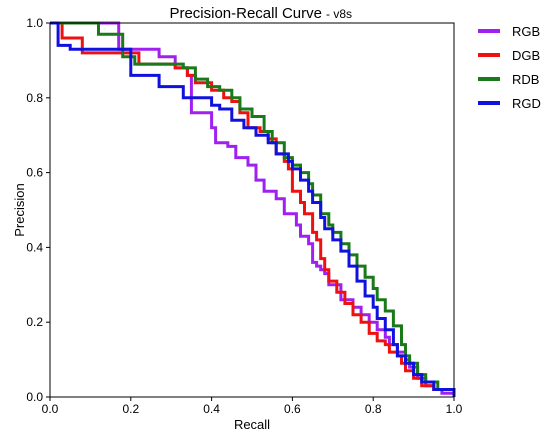 The width and height of the screenshot is (550, 433). I want to click on y-tick-label: 1.0, so click(34, 23).